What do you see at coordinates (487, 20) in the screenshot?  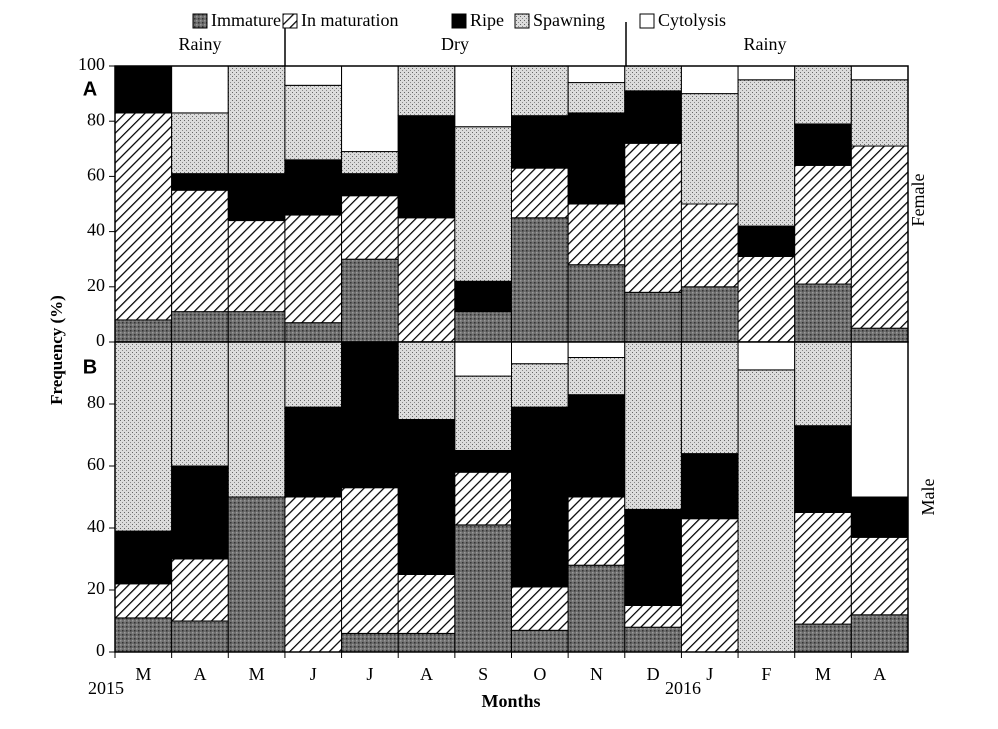 I see `legend-label: Ripe` at bounding box center [487, 20].